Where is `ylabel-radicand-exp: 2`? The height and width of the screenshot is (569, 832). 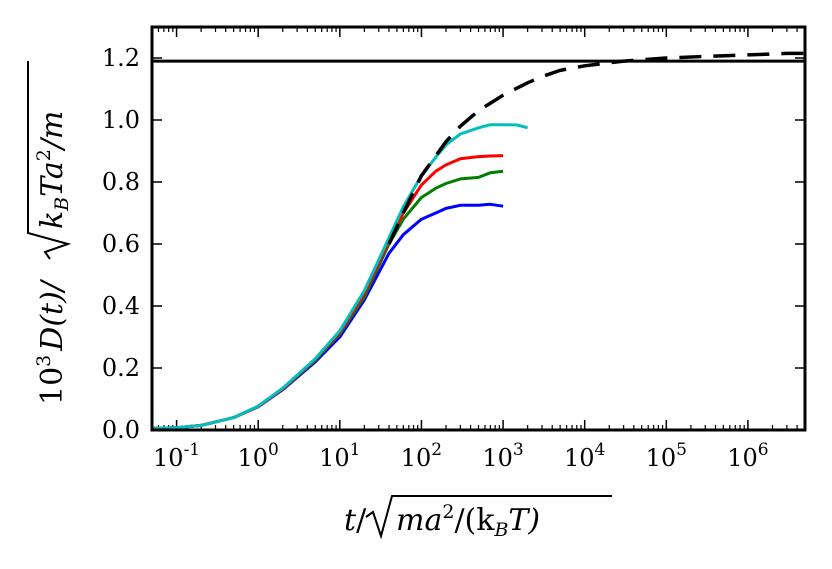 ylabel-radicand-exp: 2 is located at coordinates (44, 155).